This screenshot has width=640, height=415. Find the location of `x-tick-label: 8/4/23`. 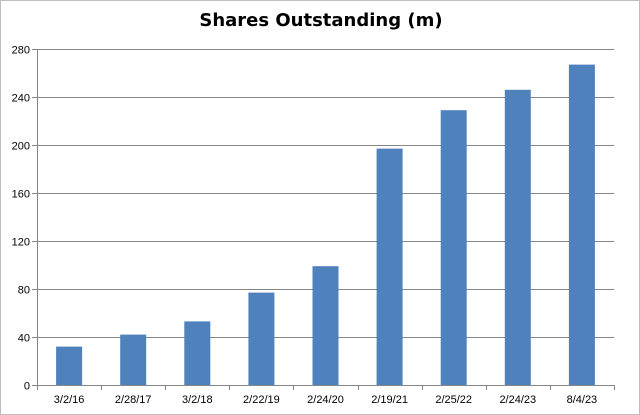

x-tick-label: 8/4/23 is located at coordinates (582, 400).